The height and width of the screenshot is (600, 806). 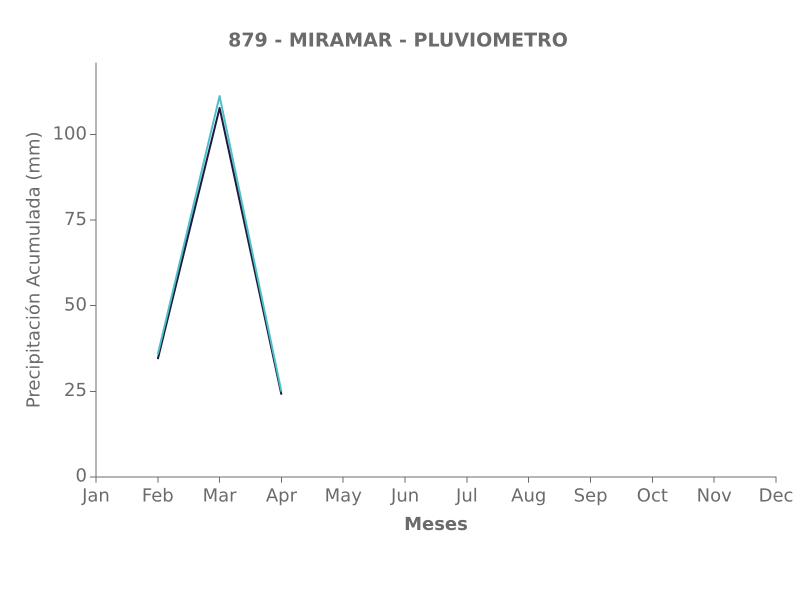 I want to click on y-axis-title: Precipitación Acumulada (mm), so click(x=33, y=269).